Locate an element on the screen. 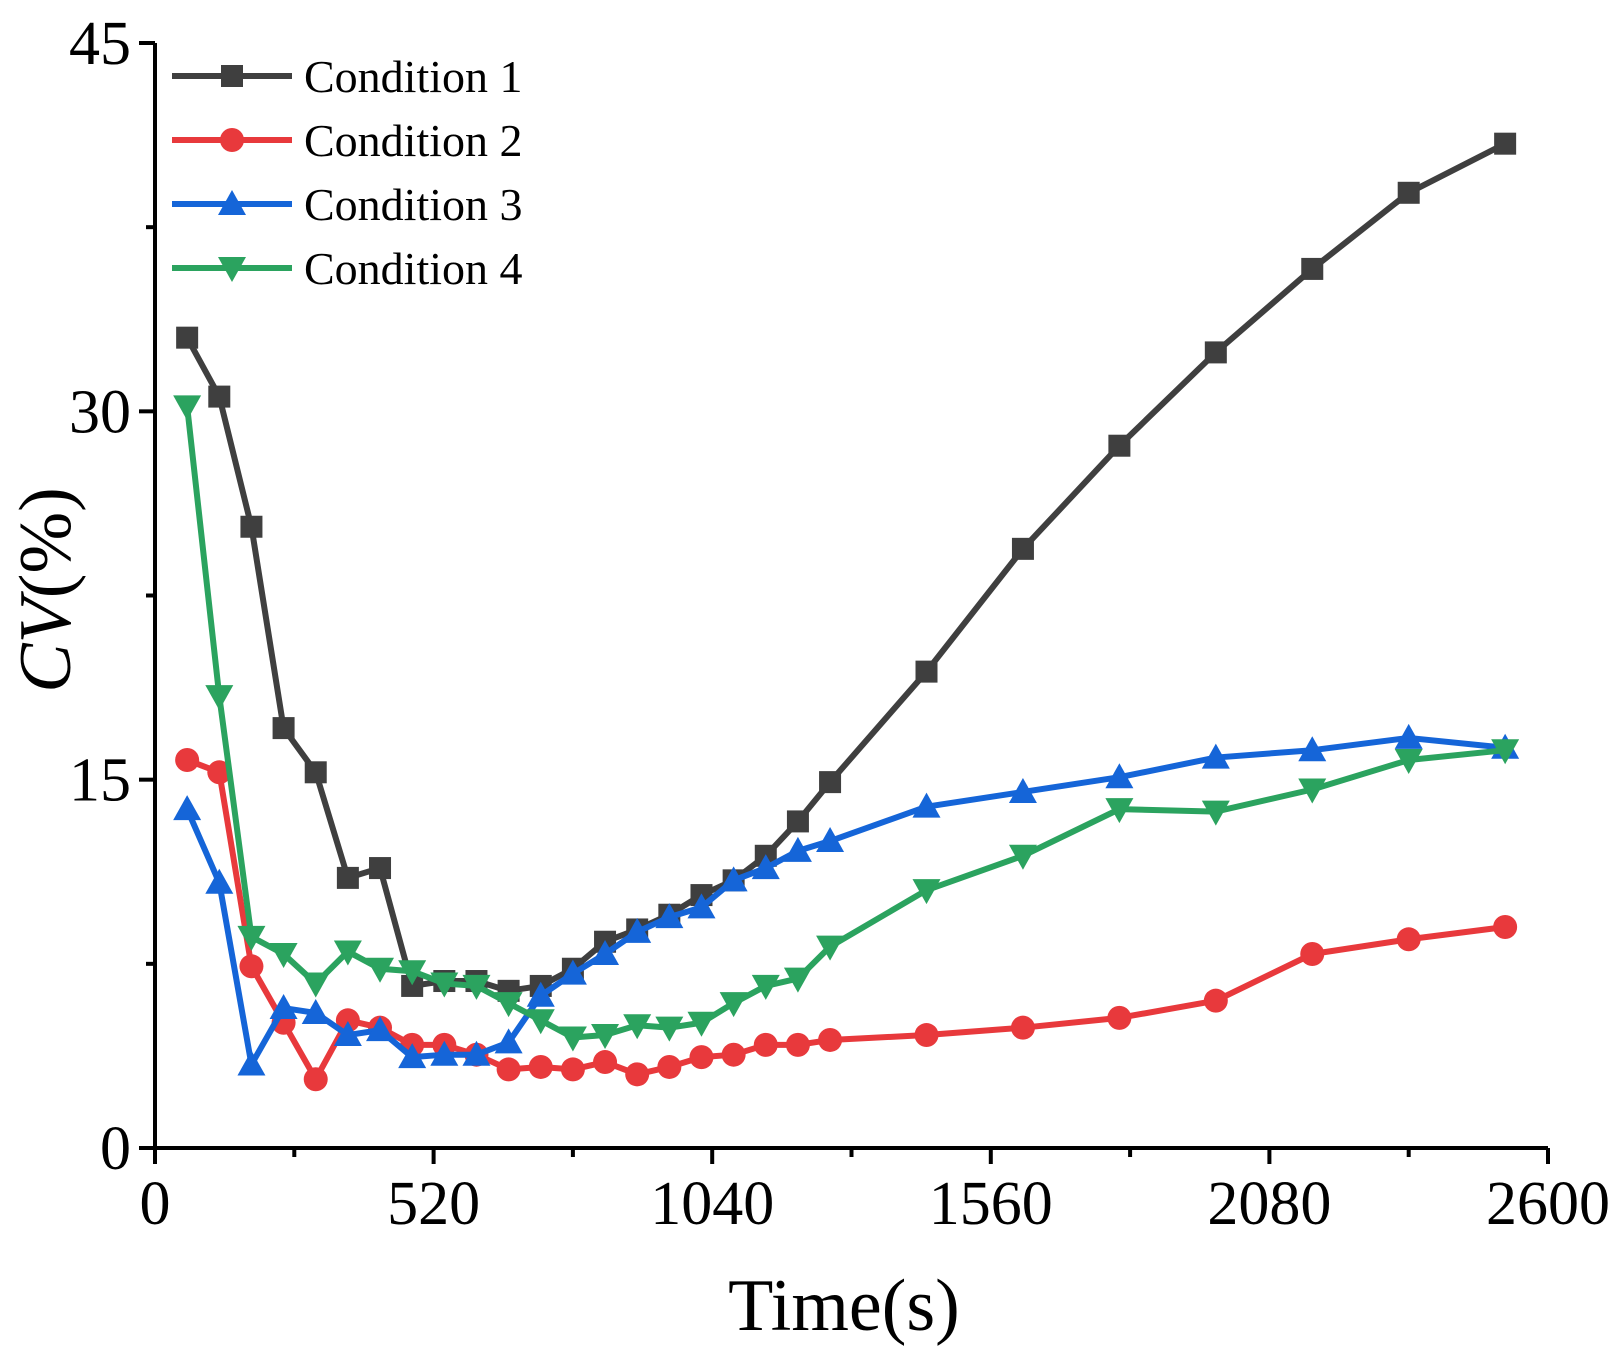  x-tick-label: 520 is located at coordinates (433, 1204).